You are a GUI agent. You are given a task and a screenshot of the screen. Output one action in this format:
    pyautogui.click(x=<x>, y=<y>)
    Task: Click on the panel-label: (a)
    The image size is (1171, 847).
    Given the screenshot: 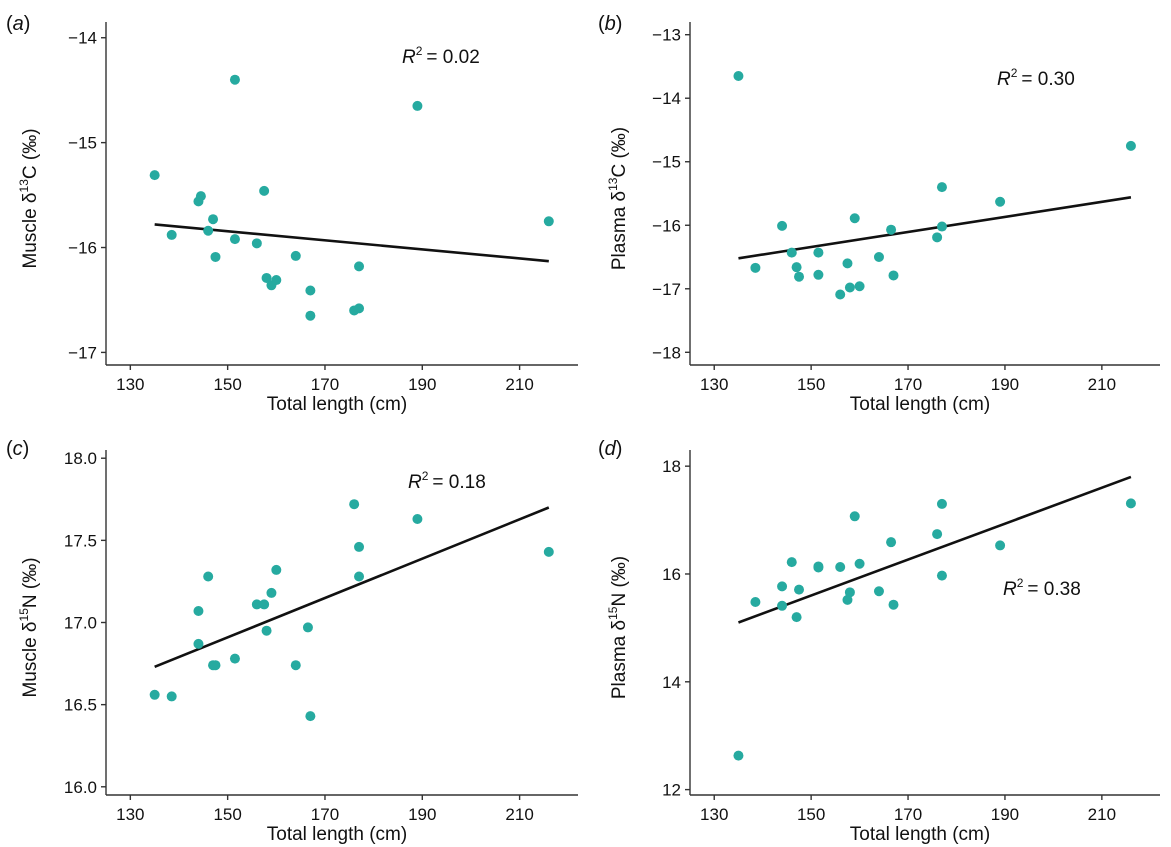 What is the action you would take?
    pyautogui.click(x=18, y=24)
    